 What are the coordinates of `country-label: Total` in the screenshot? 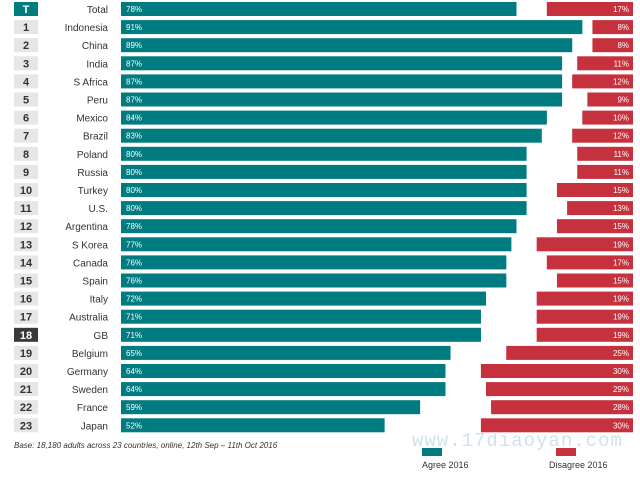 It's located at (97, 10).